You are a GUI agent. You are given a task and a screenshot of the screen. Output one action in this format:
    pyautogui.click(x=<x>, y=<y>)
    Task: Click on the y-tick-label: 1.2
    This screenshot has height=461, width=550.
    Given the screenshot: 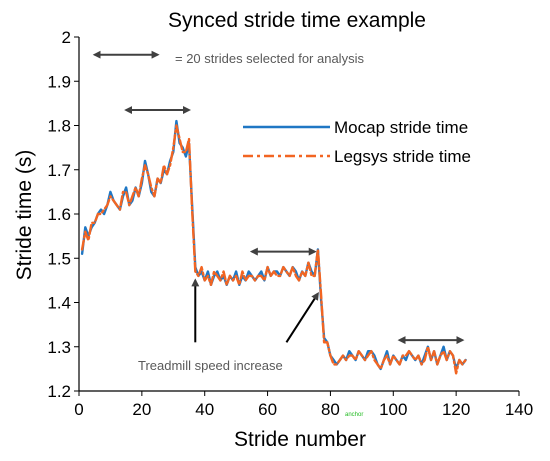 What is the action you would take?
    pyautogui.click(x=59, y=391)
    